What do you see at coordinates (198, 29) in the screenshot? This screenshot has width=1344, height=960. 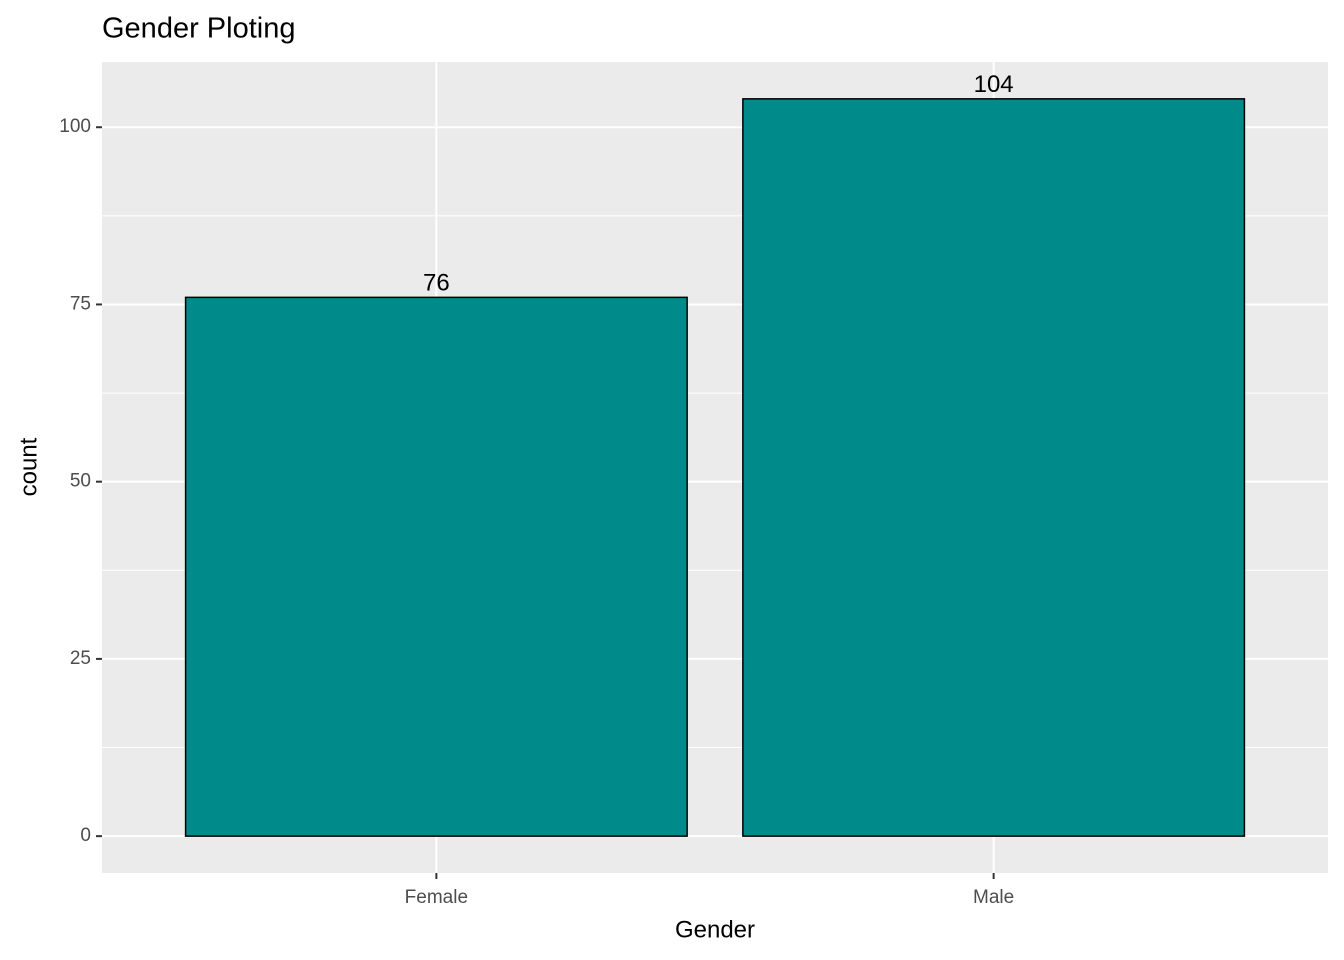 I see `chart-title: Gender Ploting` at bounding box center [198, 29].